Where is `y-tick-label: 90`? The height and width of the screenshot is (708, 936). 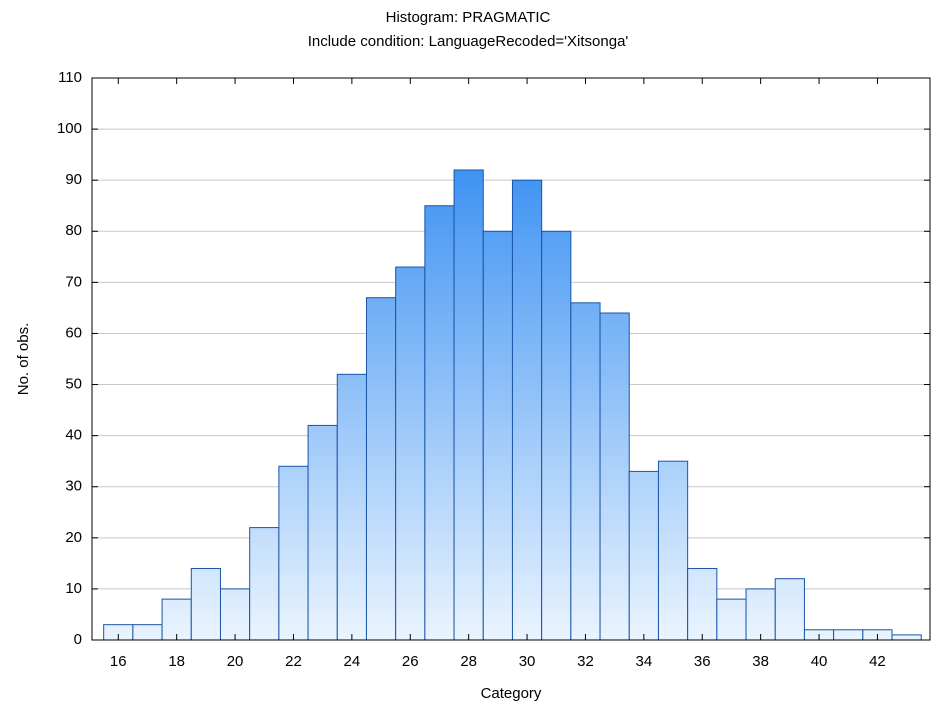 y-tick-label: 90 is located at coordinates (73, 179).